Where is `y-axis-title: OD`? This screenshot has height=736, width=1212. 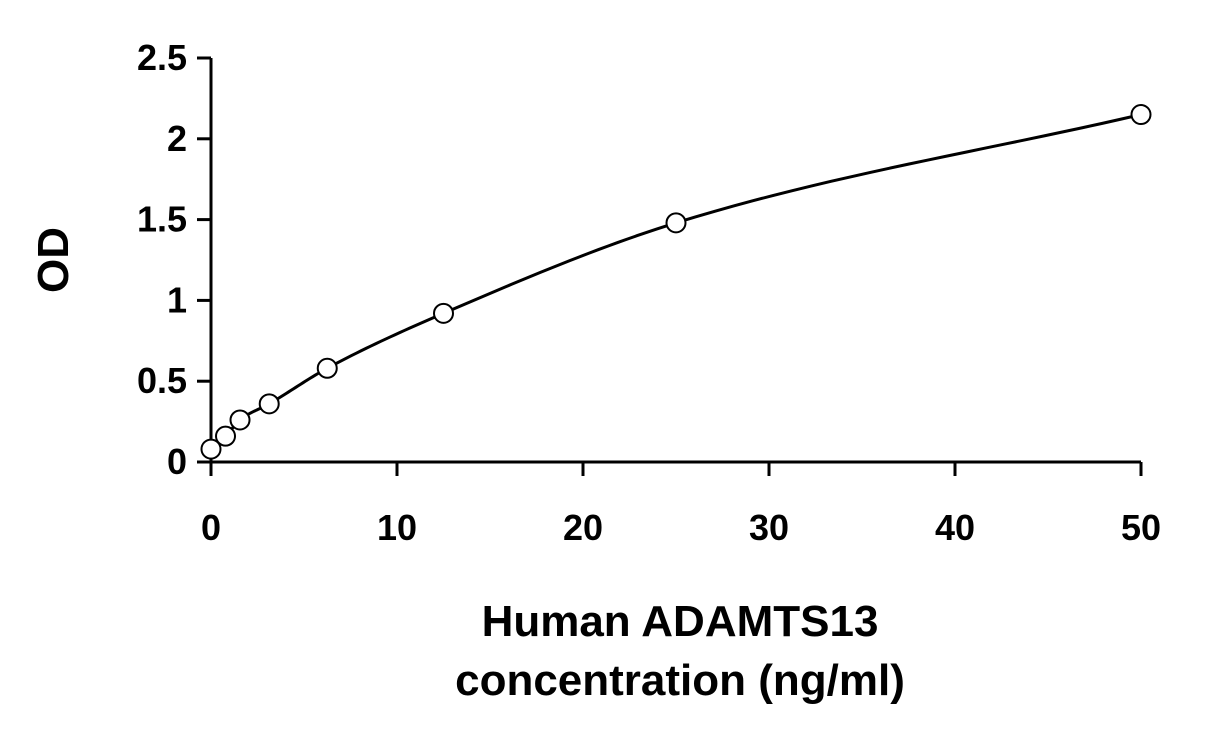
y-axis-title: OD is located at coordinates (53, 260).